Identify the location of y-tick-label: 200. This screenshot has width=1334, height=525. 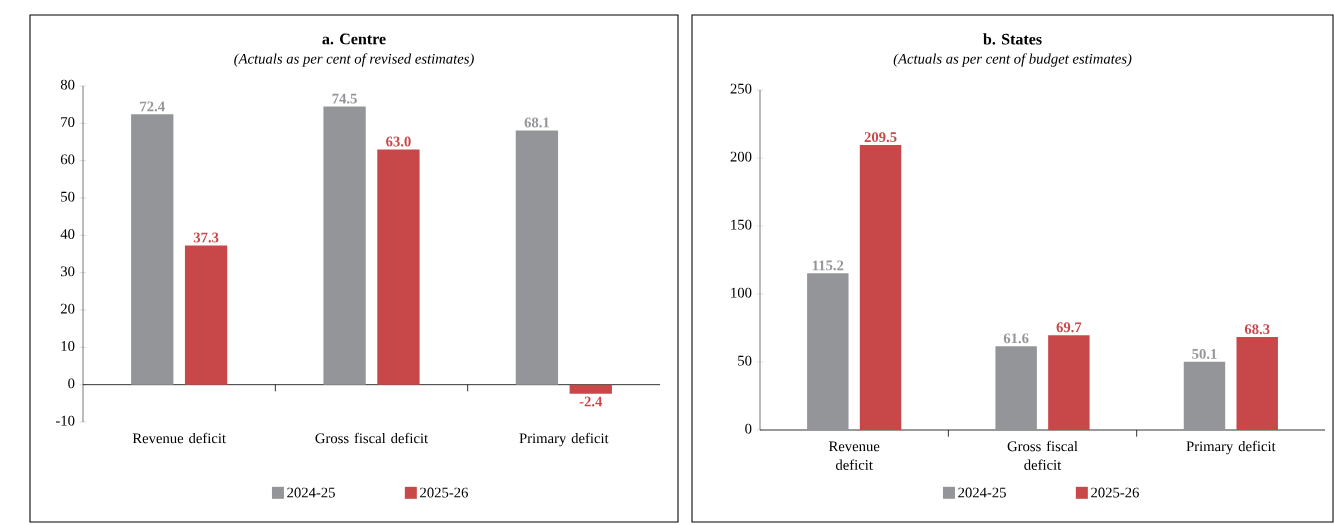
(741, 156).